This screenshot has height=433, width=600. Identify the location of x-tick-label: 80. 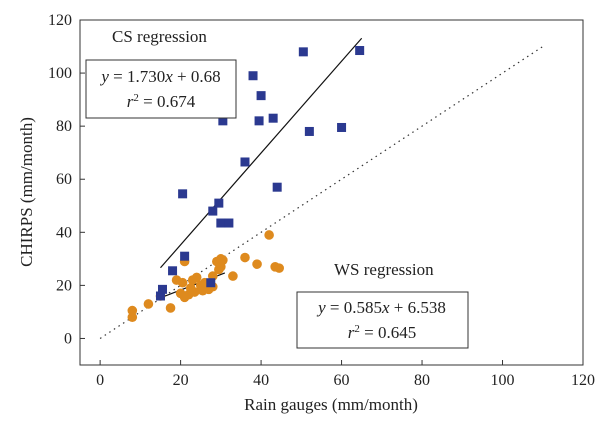
(422, 380).